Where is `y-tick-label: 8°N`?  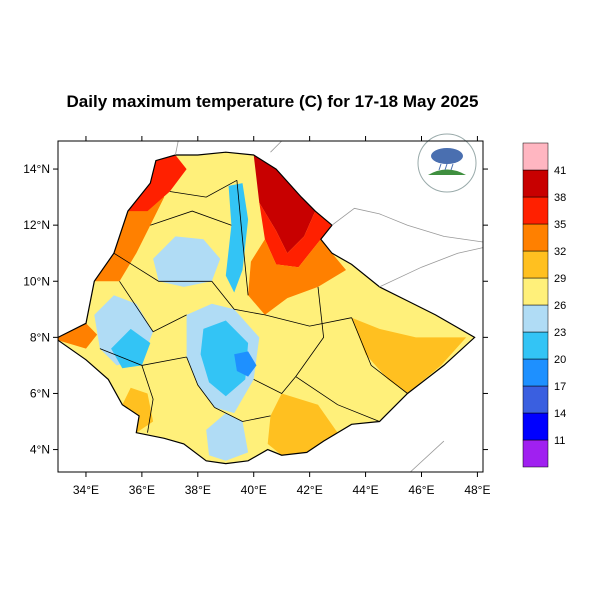 y-tick-label: 8°N is located at coordinates (40, 337).